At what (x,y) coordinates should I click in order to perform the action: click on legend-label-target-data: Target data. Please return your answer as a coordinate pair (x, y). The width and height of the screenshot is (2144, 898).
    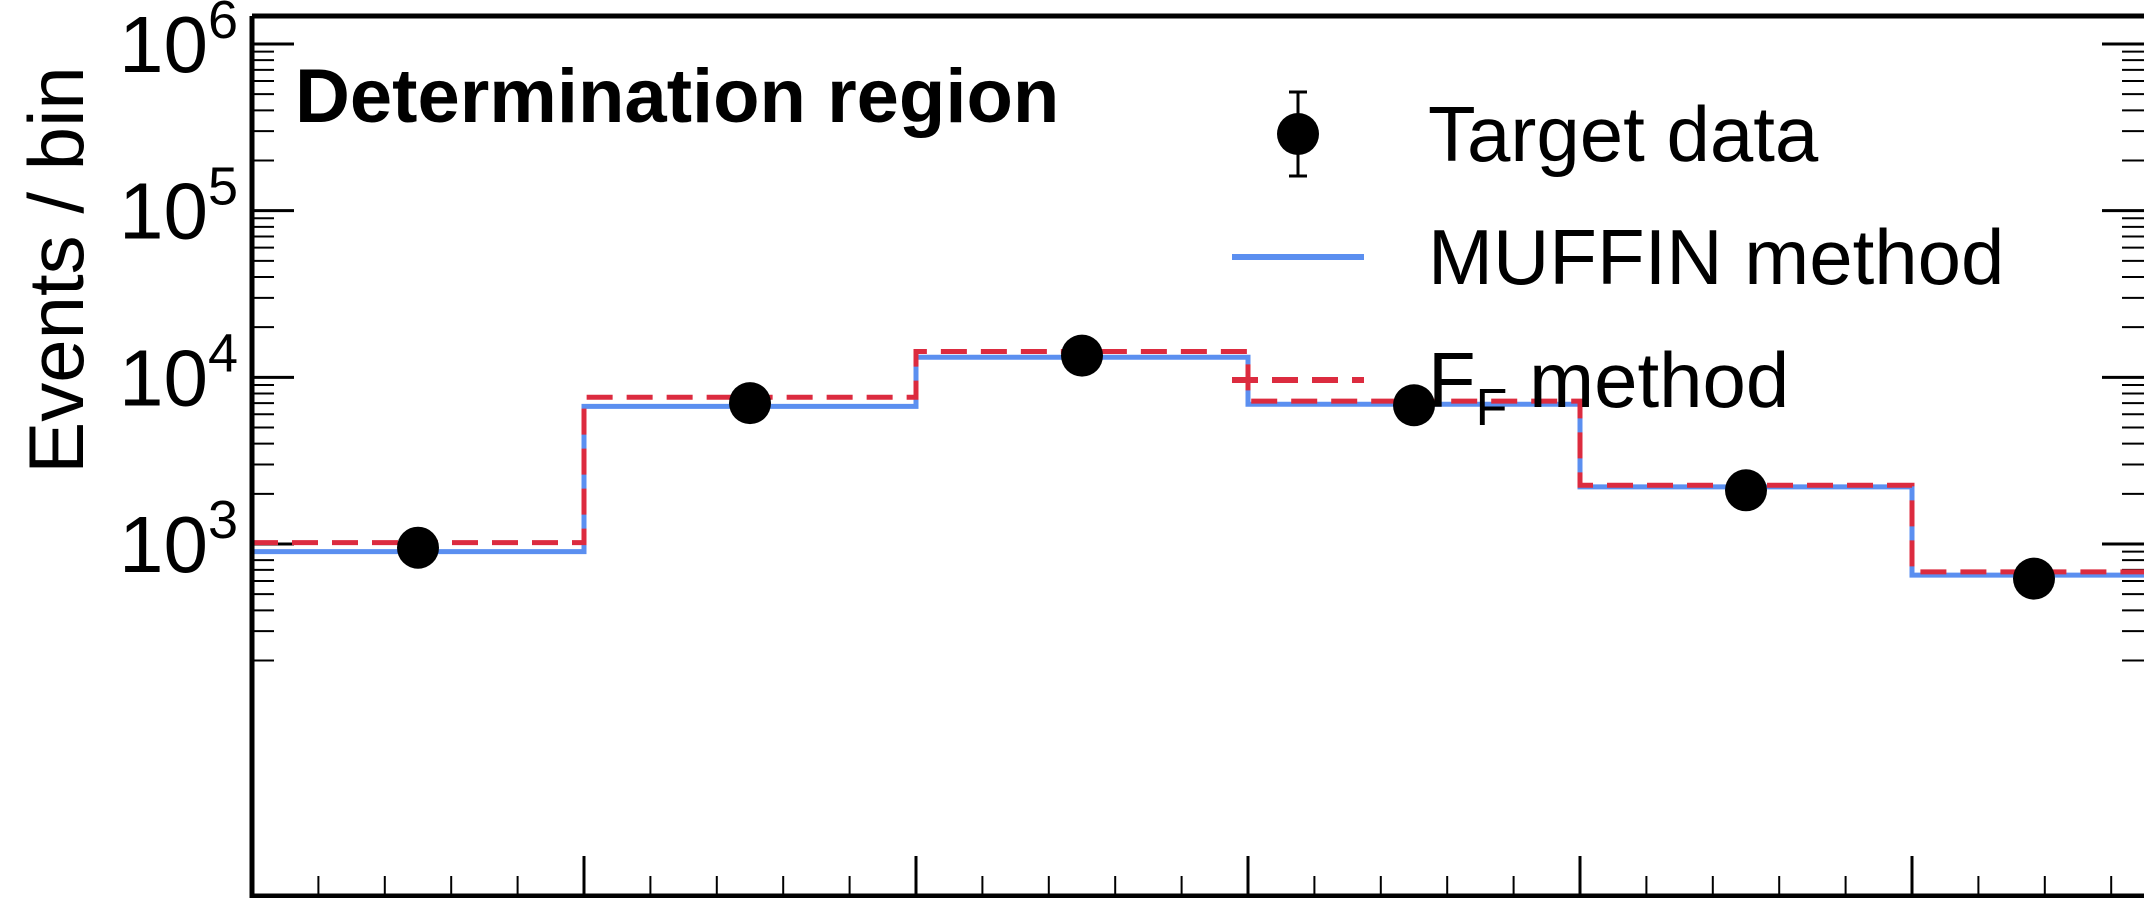
    Looking at the image, I should click on (1623, 134).